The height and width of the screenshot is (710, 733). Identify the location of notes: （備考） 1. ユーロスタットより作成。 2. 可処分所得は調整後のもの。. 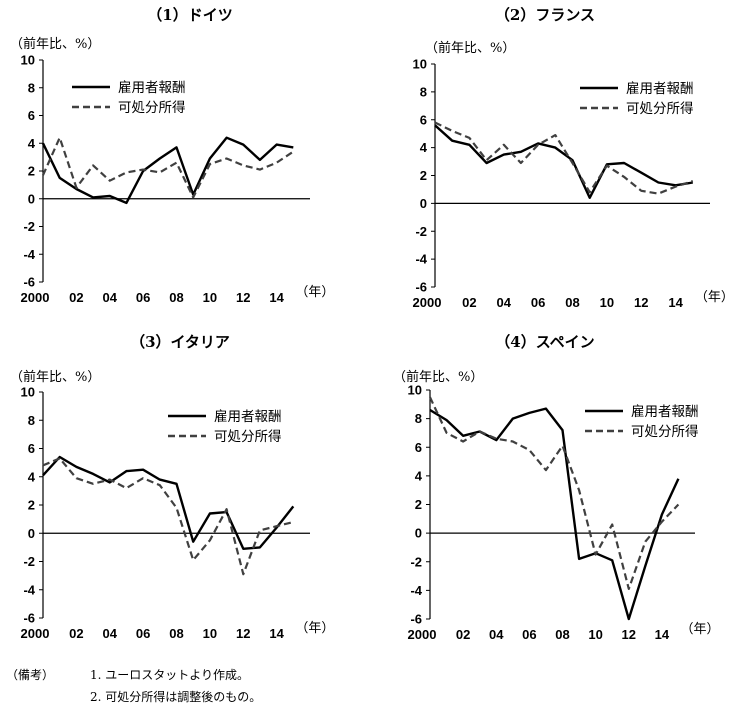
(133, 685).